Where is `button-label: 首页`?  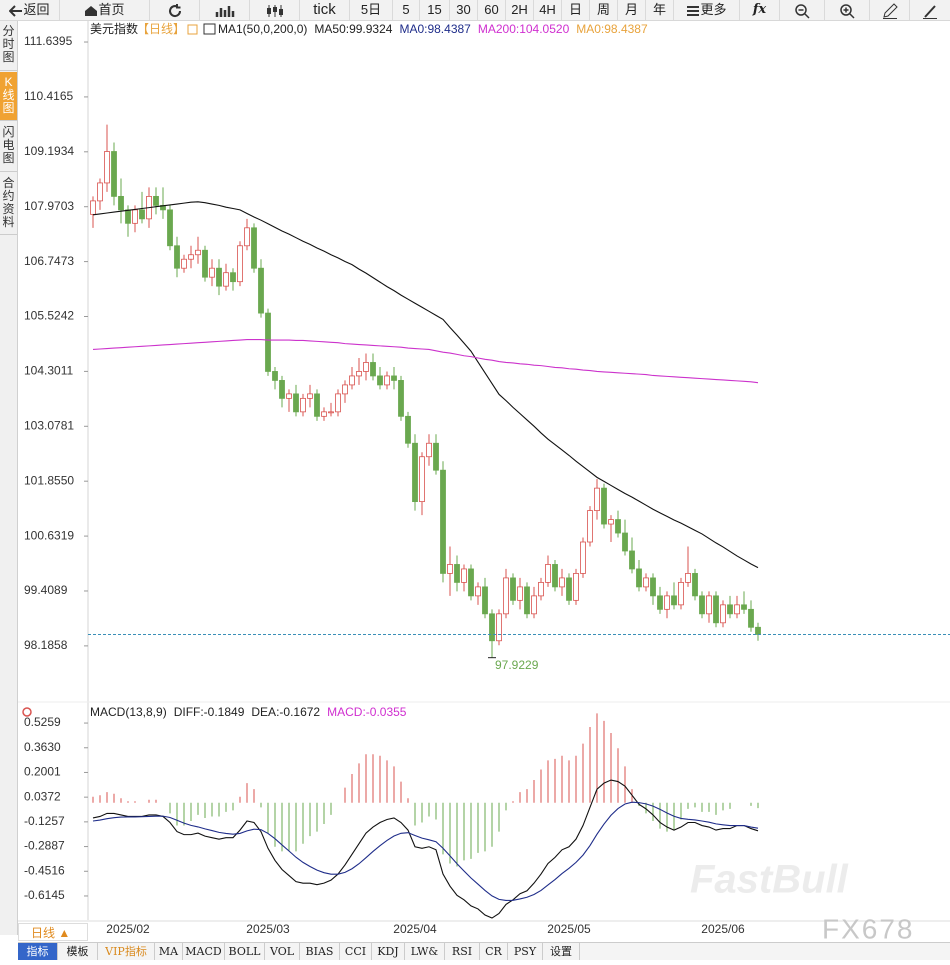 button-label: 首页 is located at coordinates (111, 9).